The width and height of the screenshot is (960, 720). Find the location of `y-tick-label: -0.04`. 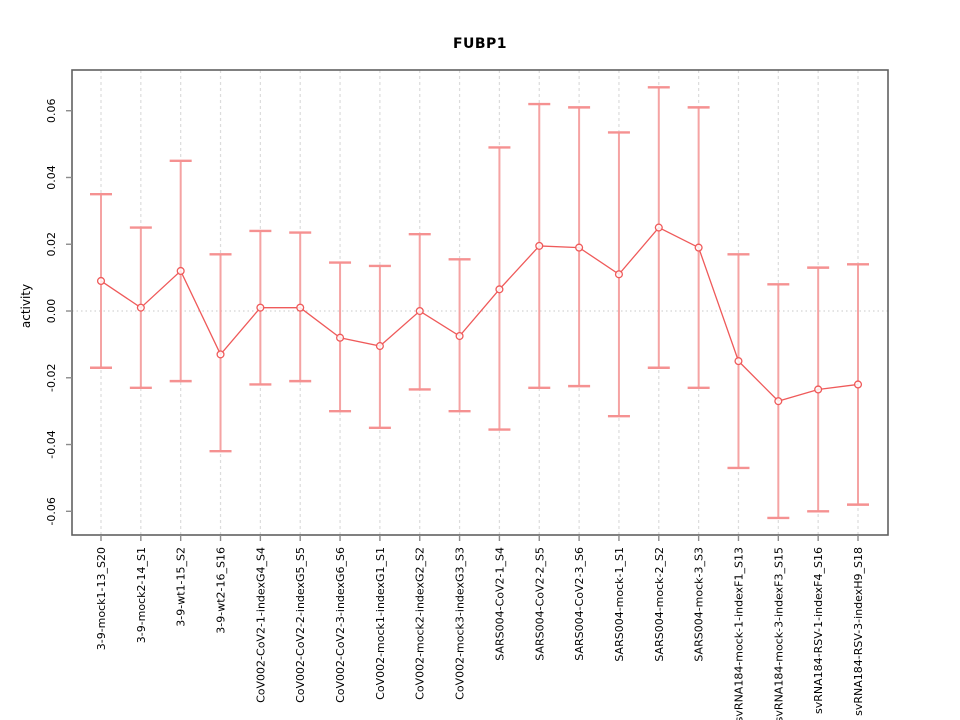

y-tick-label: -0.04 is located at coordinates (51, 444).